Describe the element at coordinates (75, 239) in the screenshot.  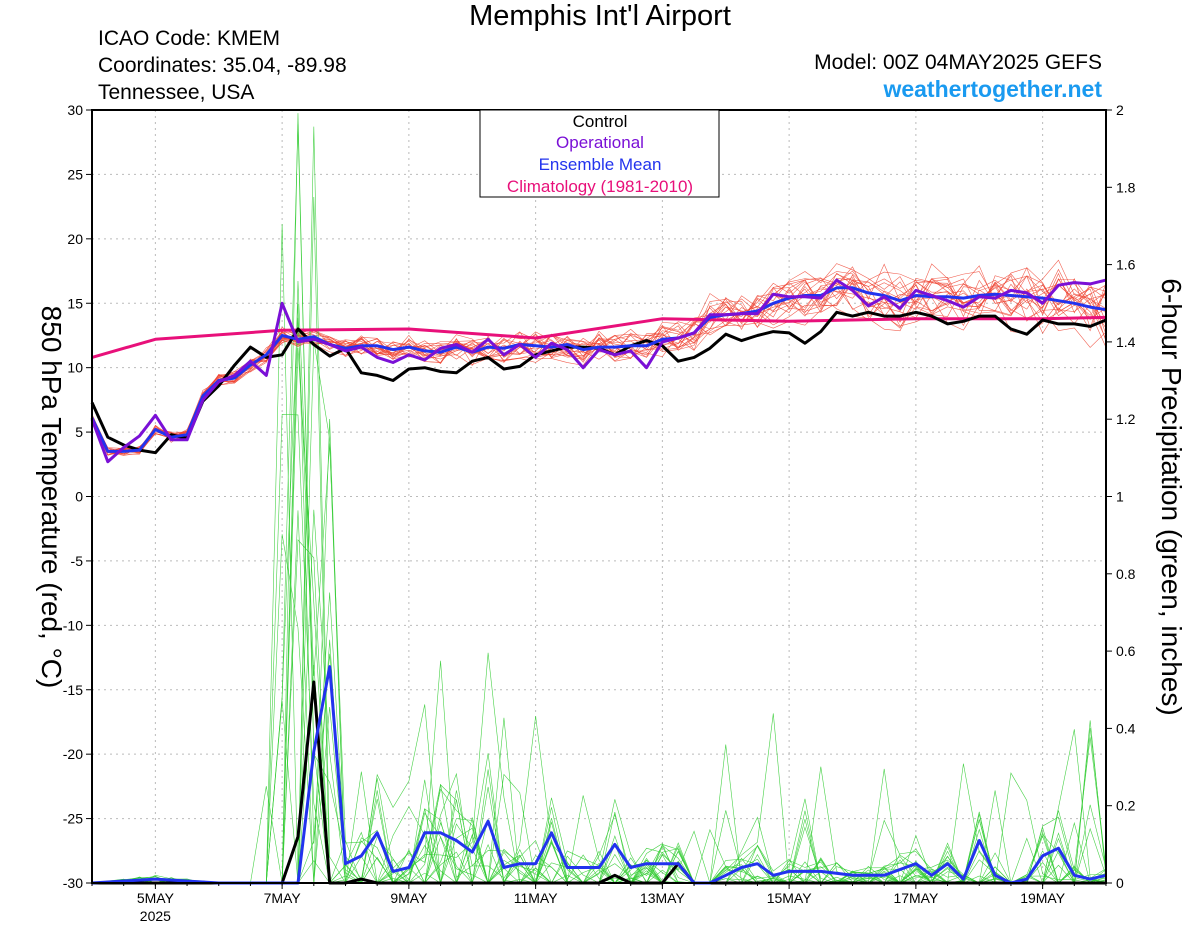
I see `y-tick-label: 20` at that location.